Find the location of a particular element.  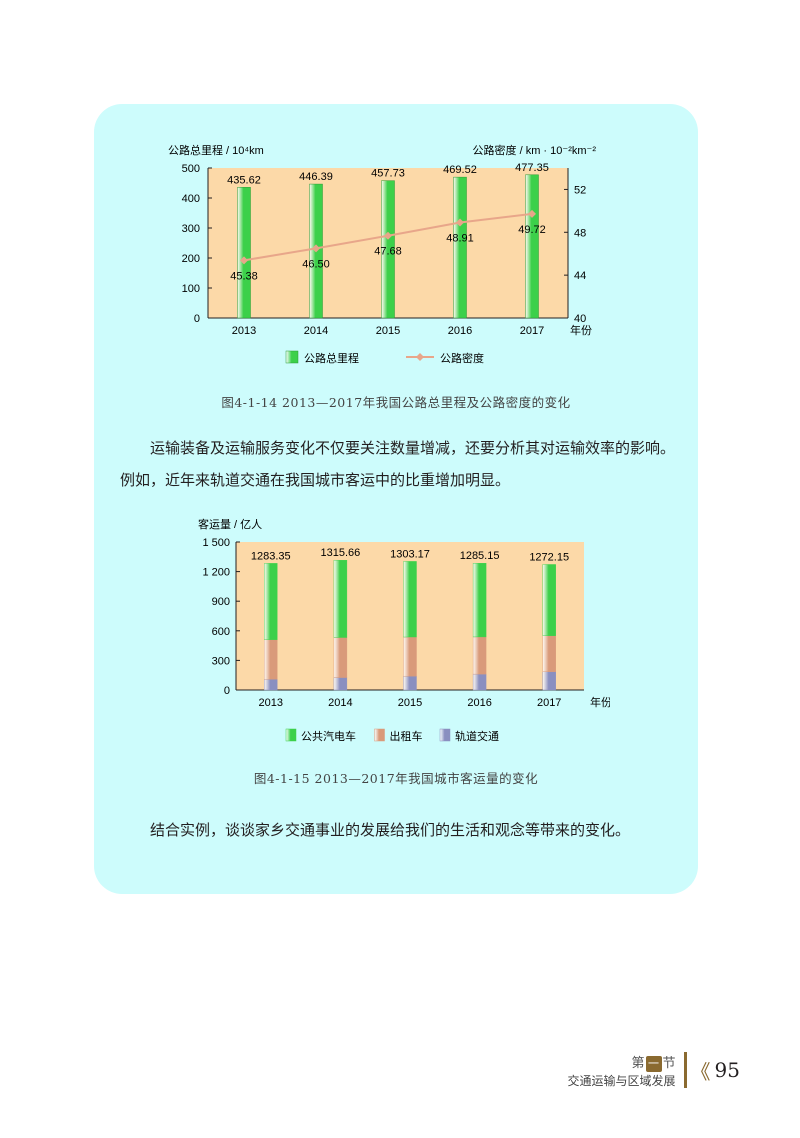

y-right-tick-label: 40 is located at coordinates (580, 319).